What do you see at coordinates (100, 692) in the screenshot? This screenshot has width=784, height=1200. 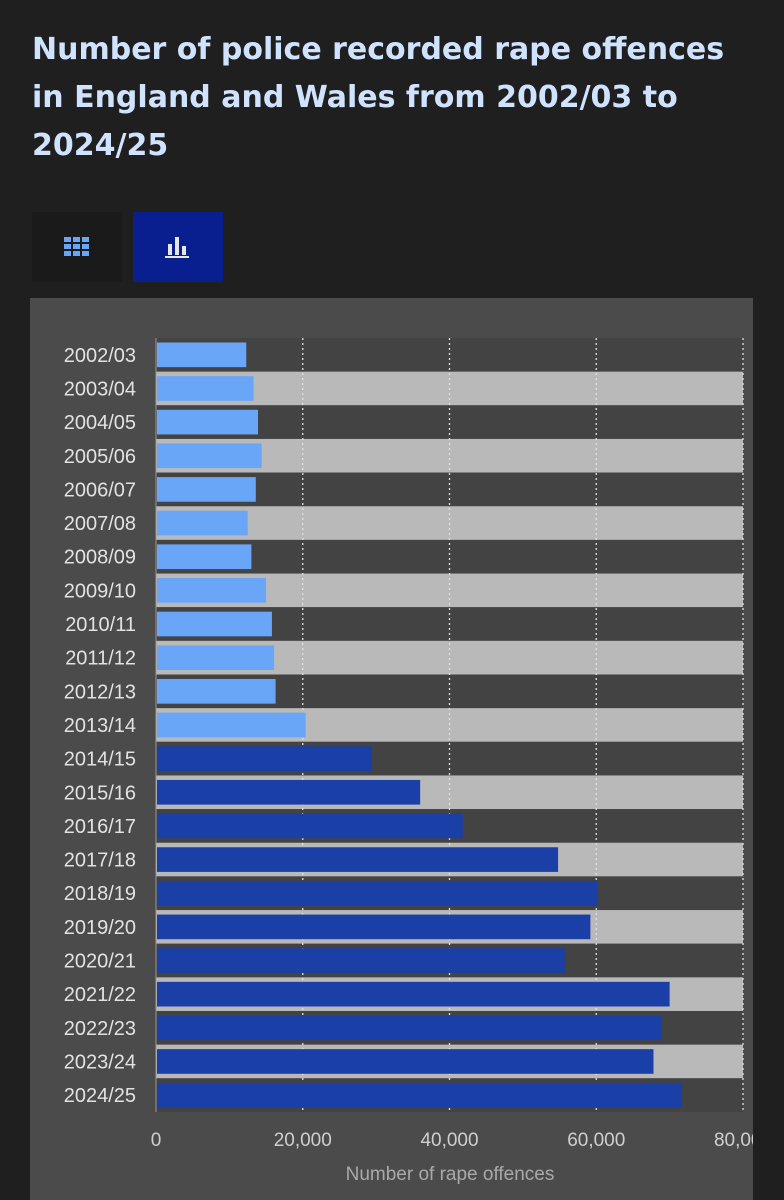 I see `y-tick-label: 2012/13` at bounding box center [100, 692].